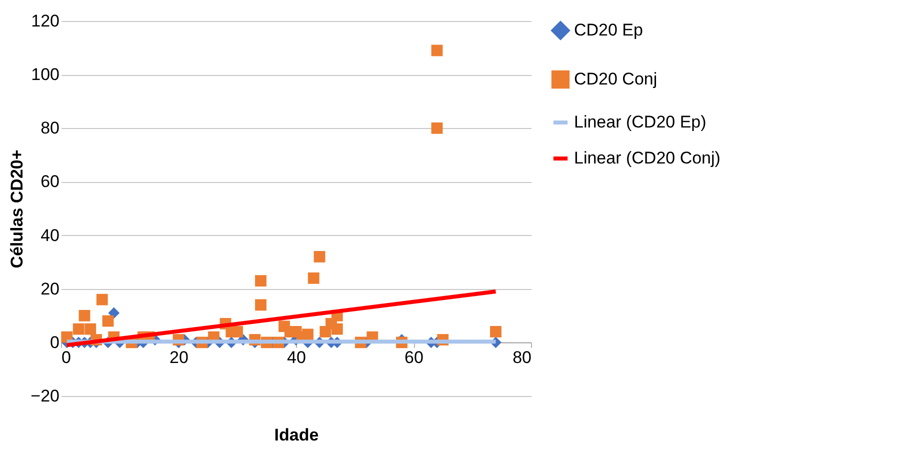  What do you see at coordinates (50, 235) in the screenshot?
I see `y-tick-label: 40` at bounding box center [50, 235].